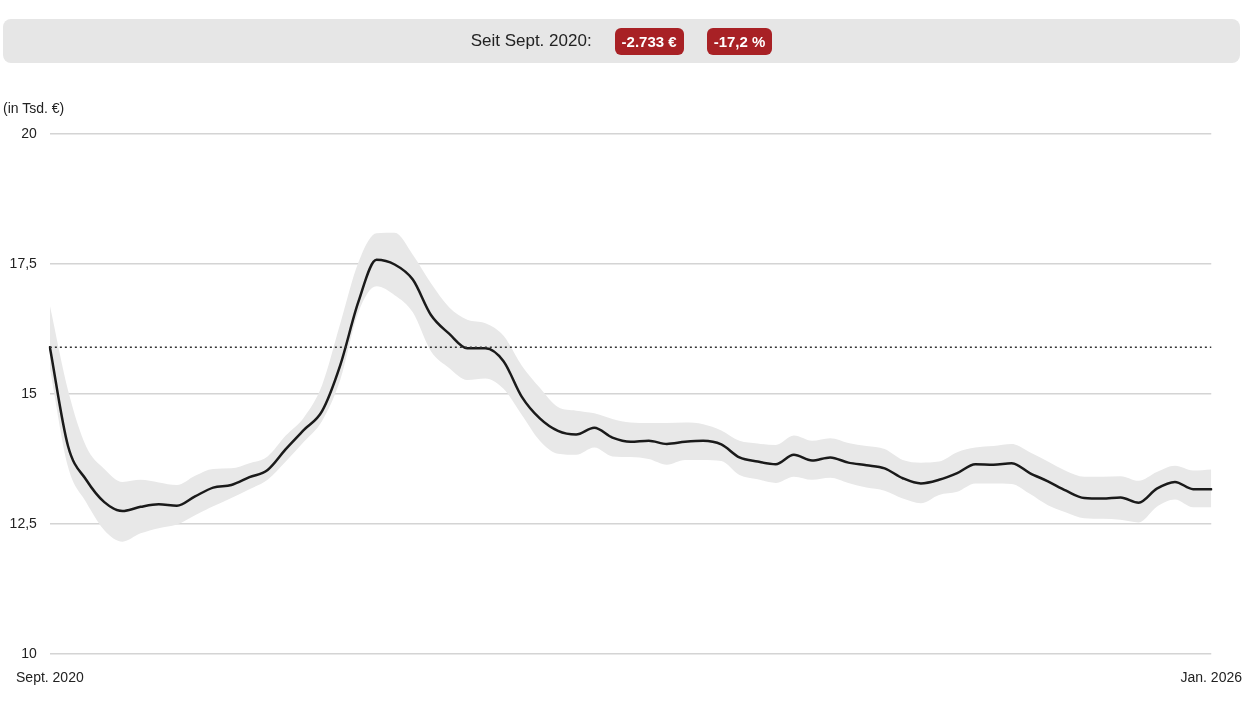 This screenshot has height=701, width=1258. What do you see at coordinates (531, 41) in the screenshot?
I see `chart-title: Seit Sept. 2020:` at bounding box center [531, 41].